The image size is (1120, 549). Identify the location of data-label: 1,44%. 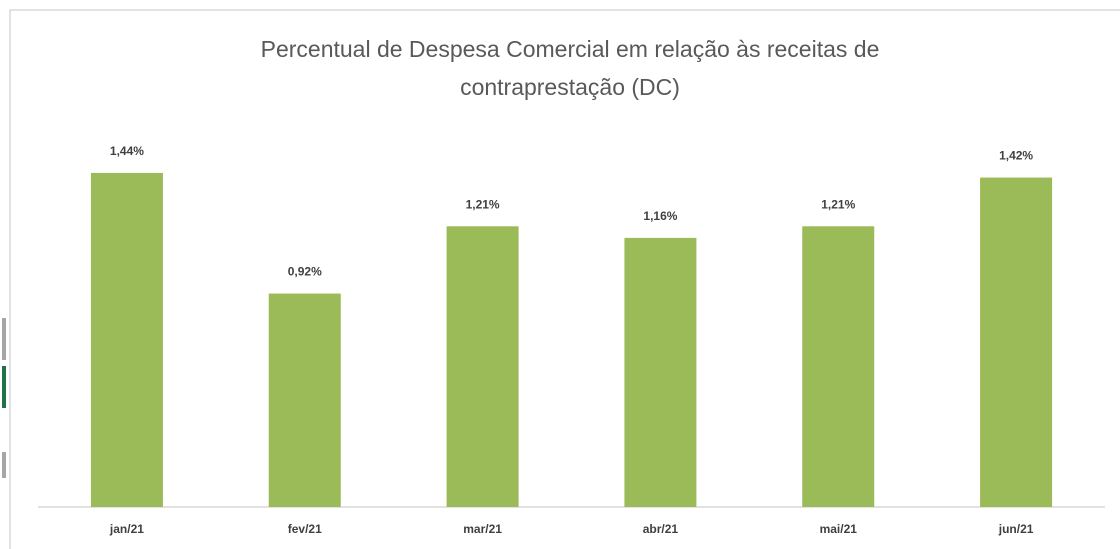
(127, 151).